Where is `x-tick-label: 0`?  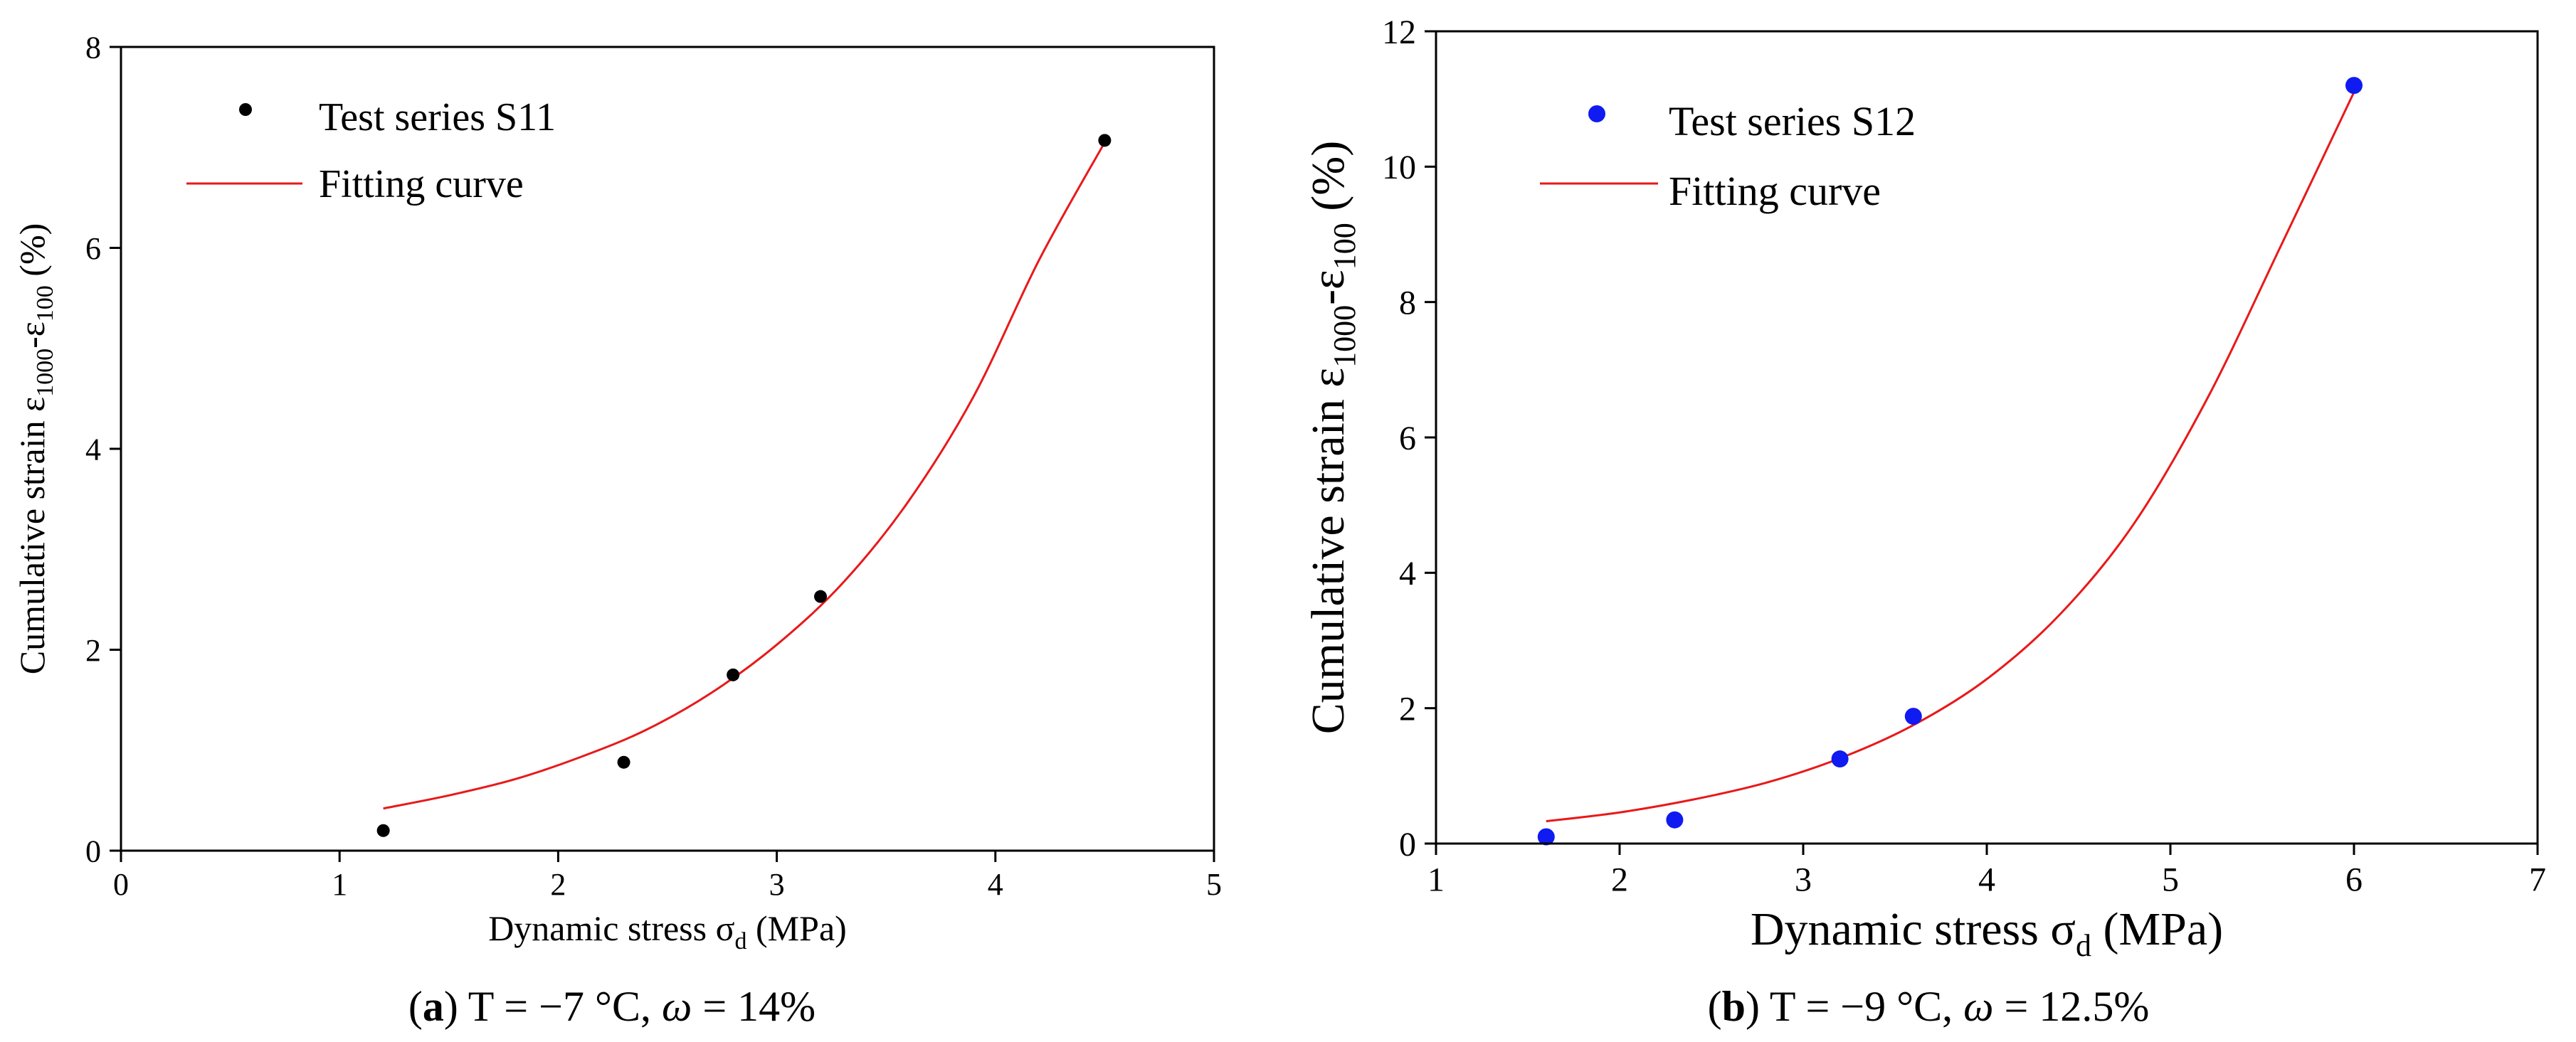
x-tick-label: 0 is located at coordinates (121, 884).